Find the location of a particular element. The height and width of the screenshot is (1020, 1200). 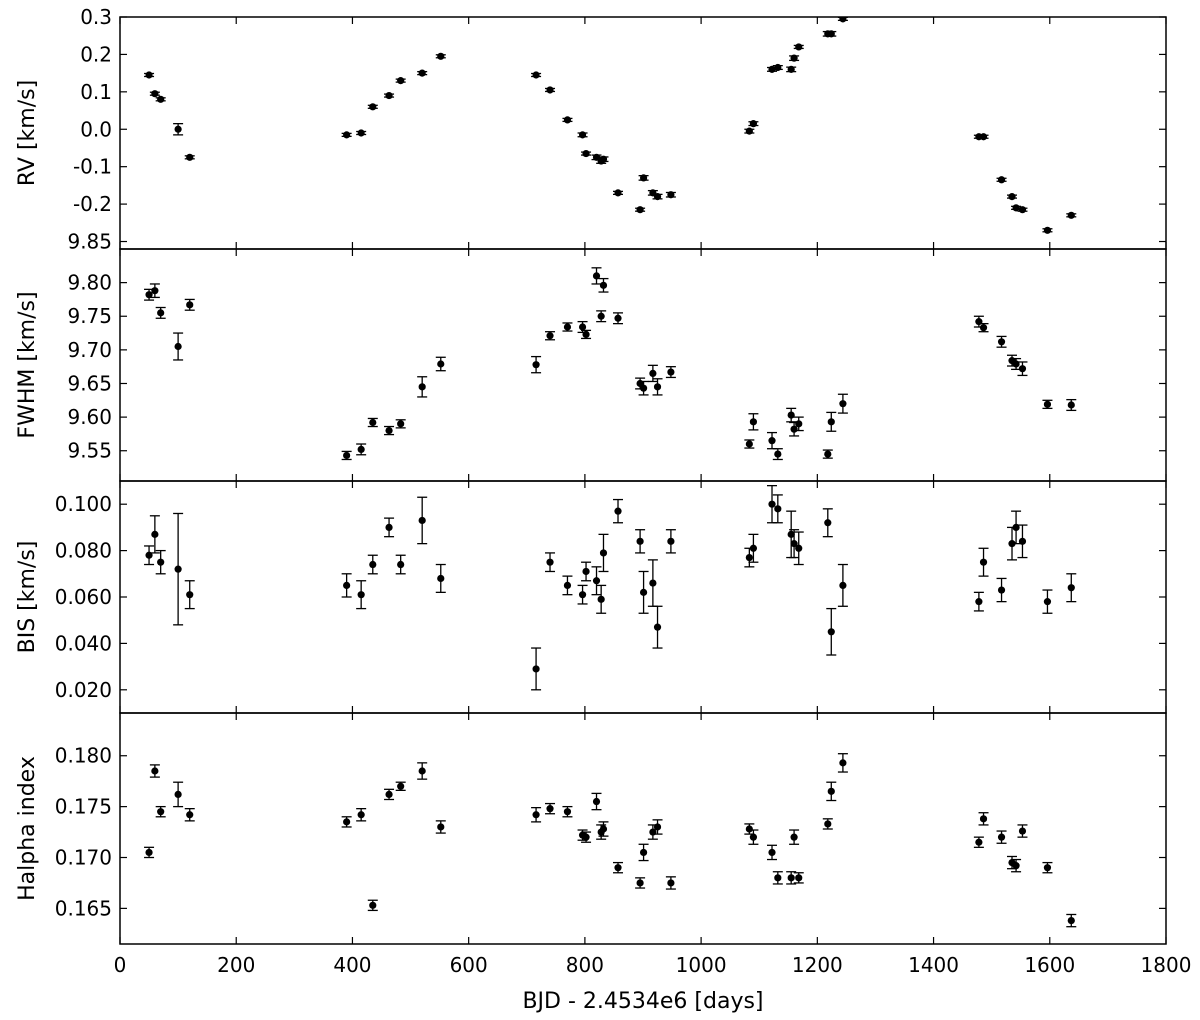

y-tick-label: 0.3 is located at coordinates (96, 17).